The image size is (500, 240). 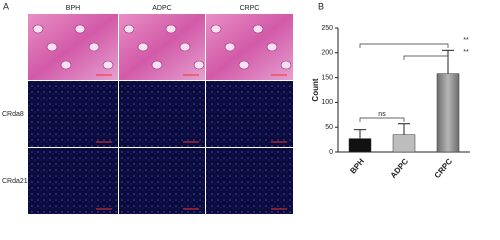 I want to click on y-tick-label: 100, so click(x=327, y=102).